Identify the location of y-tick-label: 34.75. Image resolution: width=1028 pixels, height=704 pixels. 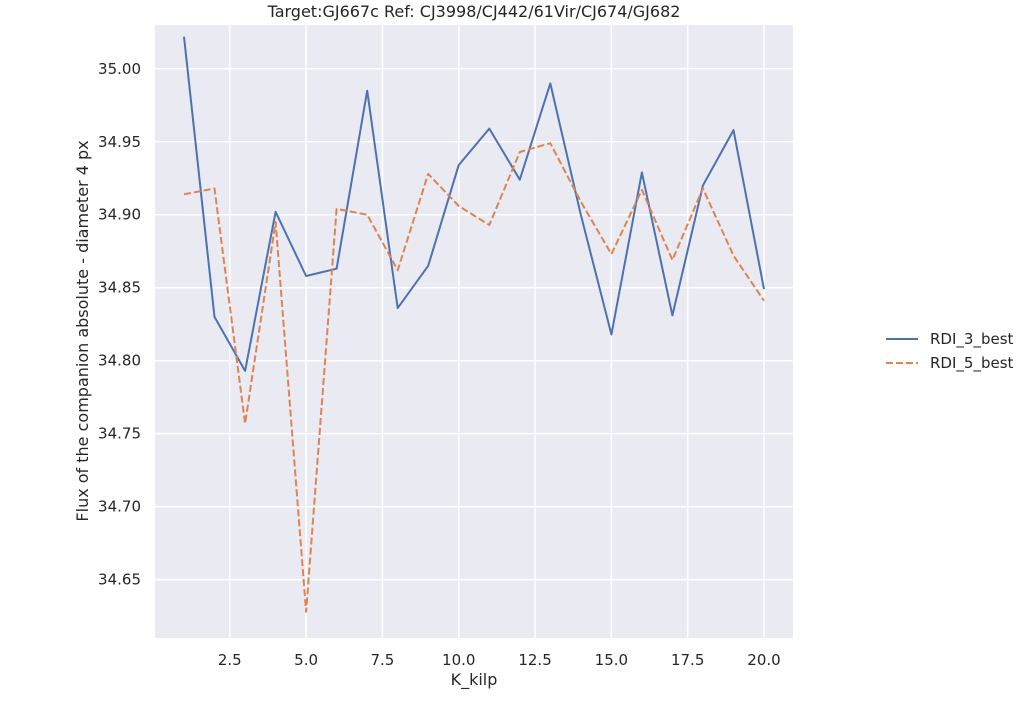
(119, 434).